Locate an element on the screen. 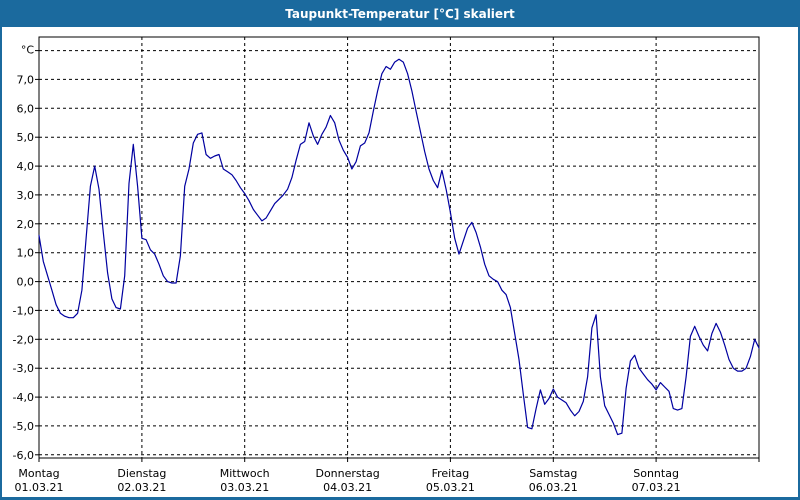 Image resolution: width=800 pixels, height=500 pixels. day-date-label: 02.03.21 is located at coordinates (141, 487).